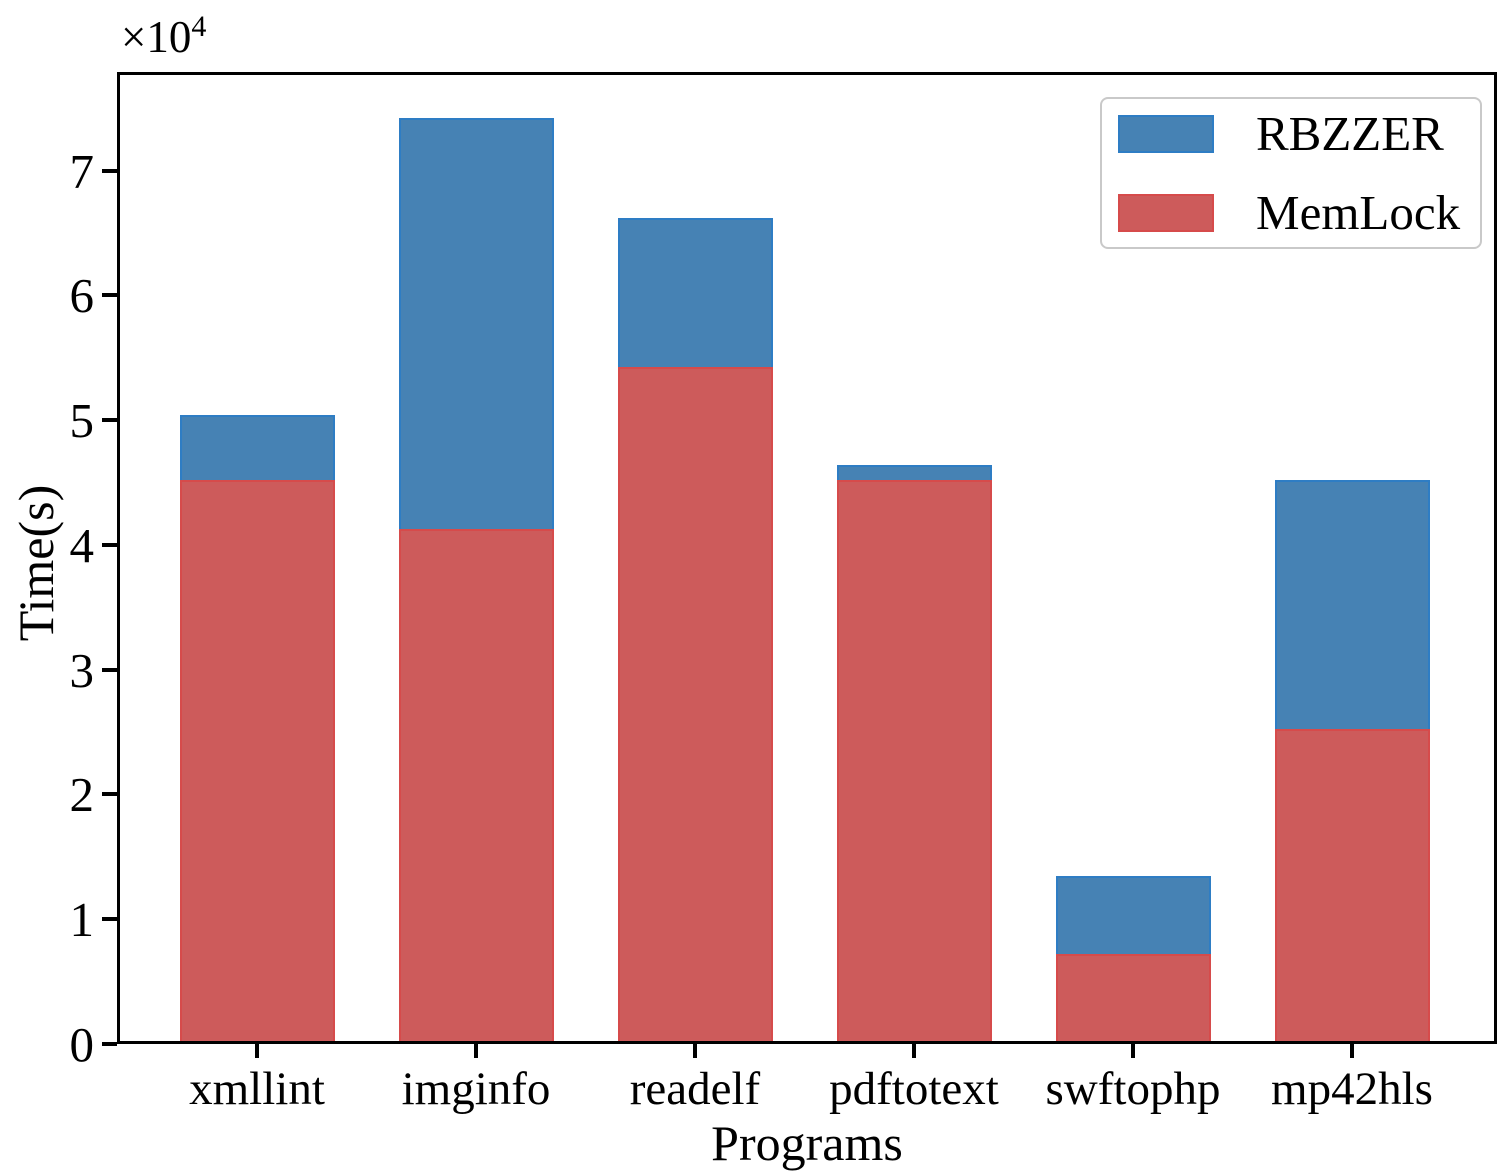 This screenshot has width=1508, height=1176. I want to click on bar-rbzzer-xmllint, so click(257, 448).